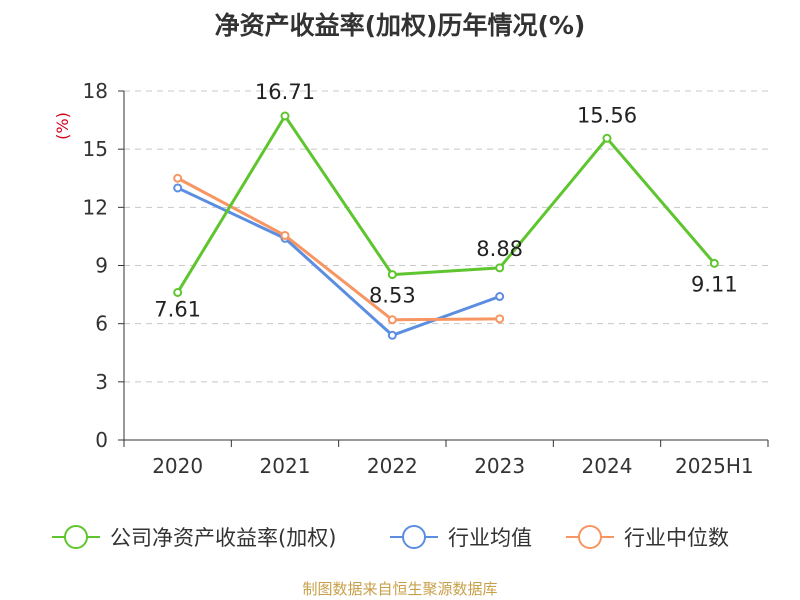 This screenshot has height=600, width=800. Describe the element at coordinates (177, 466) in the screenshot. I see `x-tick-label: 2020` at that location.